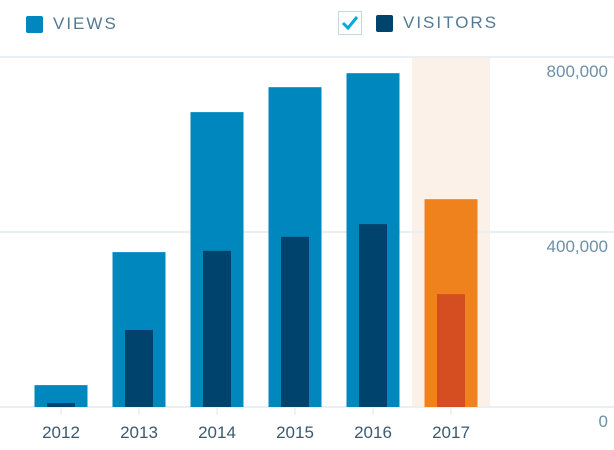  I want to click on y-tick-label: 400,000, so click(577, 246).